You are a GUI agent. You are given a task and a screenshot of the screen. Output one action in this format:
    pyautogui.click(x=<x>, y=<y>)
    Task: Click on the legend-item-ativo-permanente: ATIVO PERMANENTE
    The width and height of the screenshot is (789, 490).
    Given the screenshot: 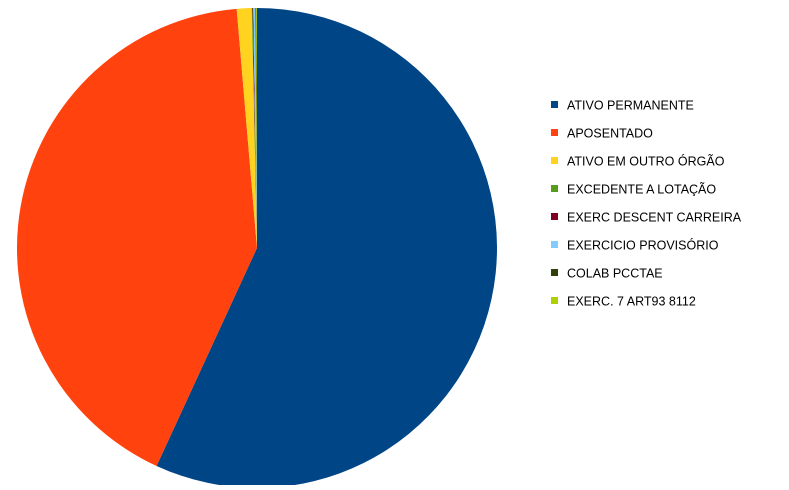 What is the action you would take?
    pyautogui.click(x=622, y=106)
    